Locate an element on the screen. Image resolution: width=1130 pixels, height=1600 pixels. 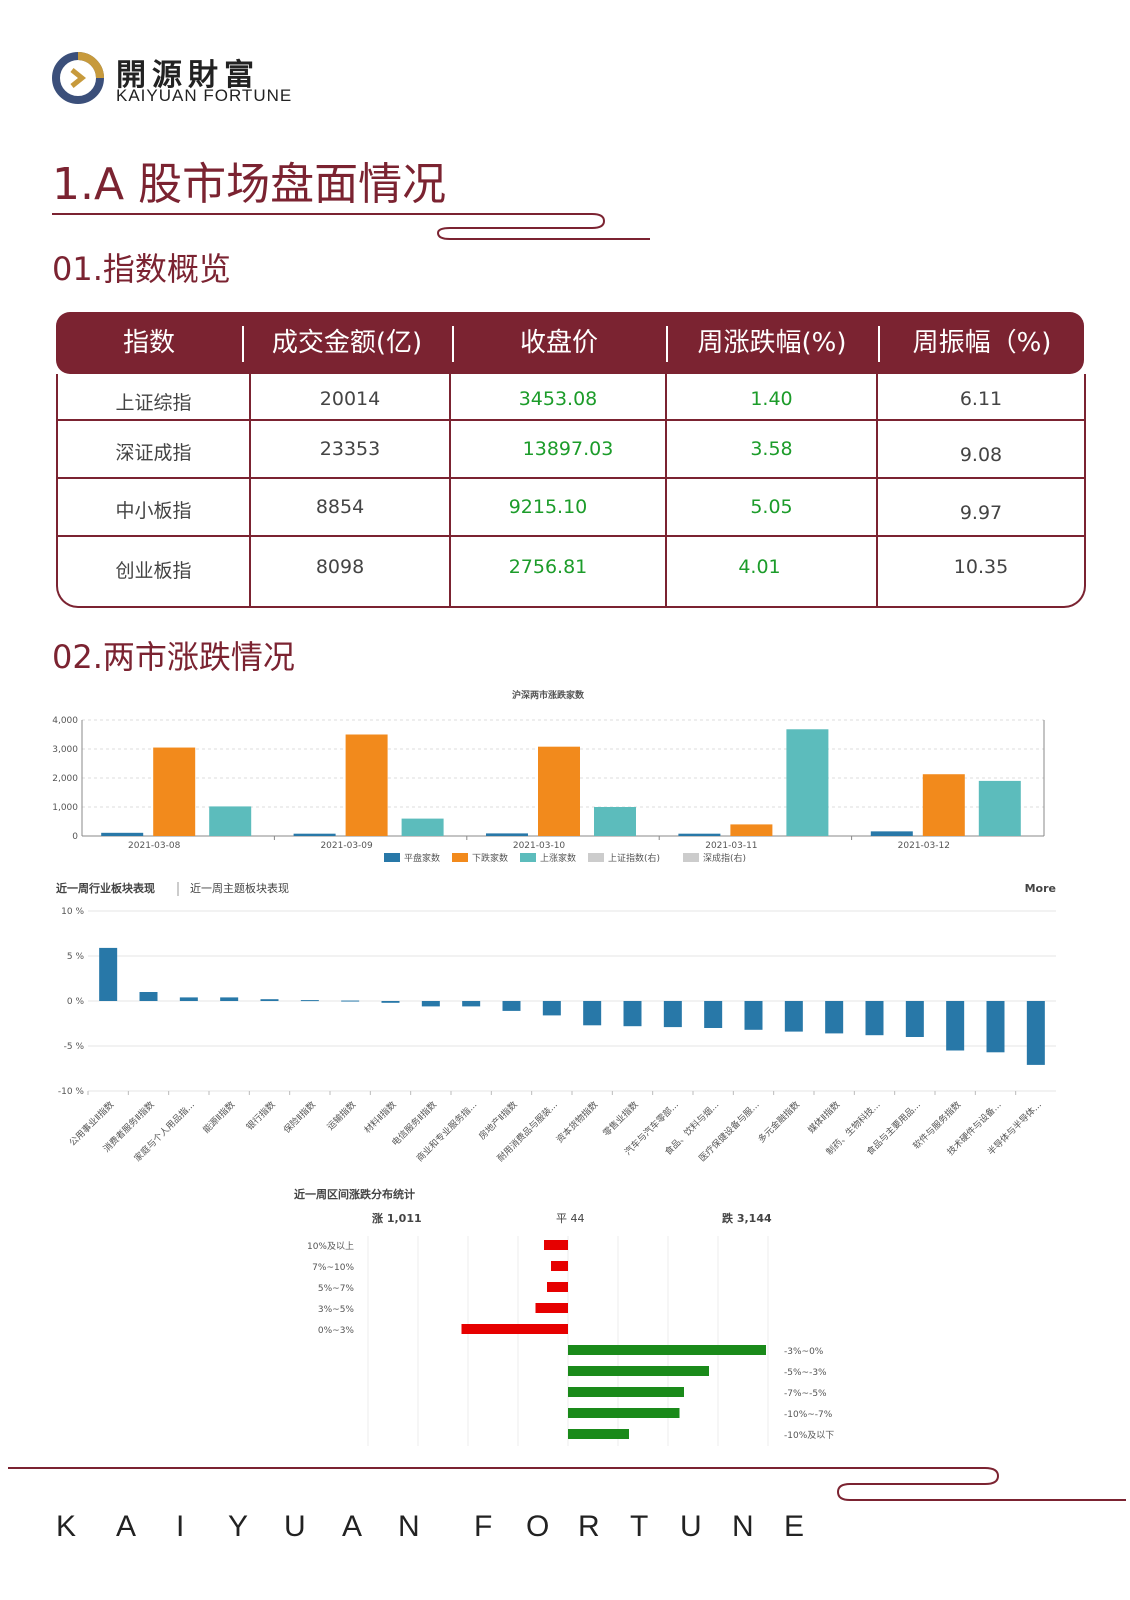
x-tick-label: 运输指数 is located at coordinates (341, 1116).